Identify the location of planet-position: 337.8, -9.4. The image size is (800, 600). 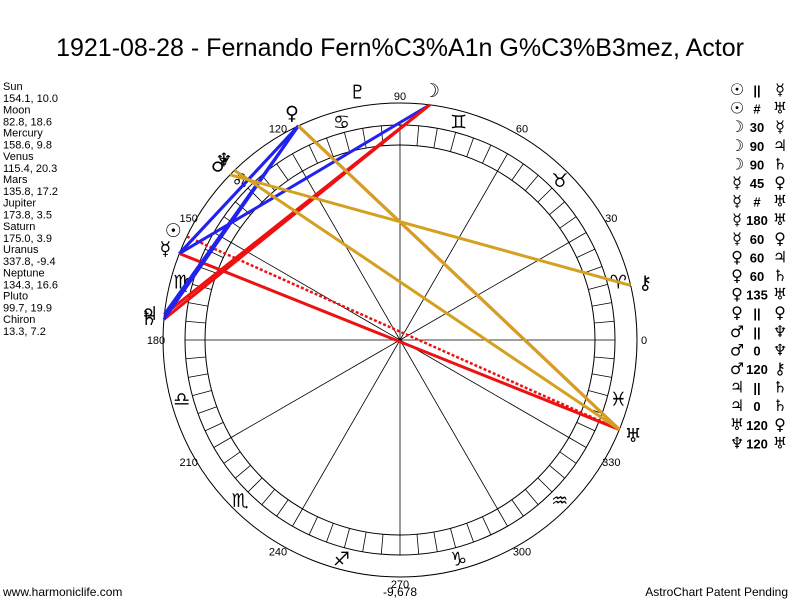
(29, 262).